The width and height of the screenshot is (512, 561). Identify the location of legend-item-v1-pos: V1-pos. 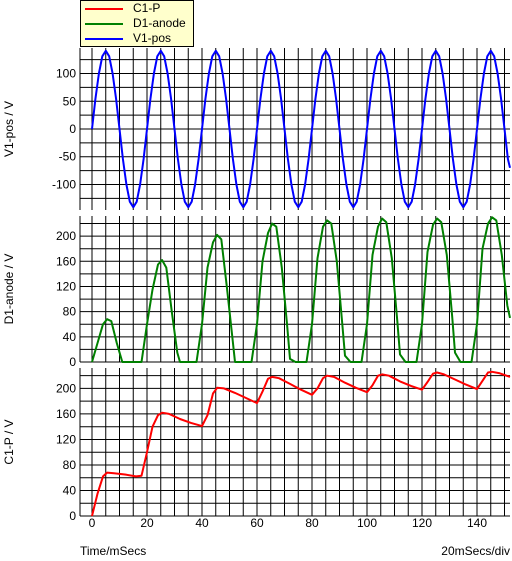
(137, 38).